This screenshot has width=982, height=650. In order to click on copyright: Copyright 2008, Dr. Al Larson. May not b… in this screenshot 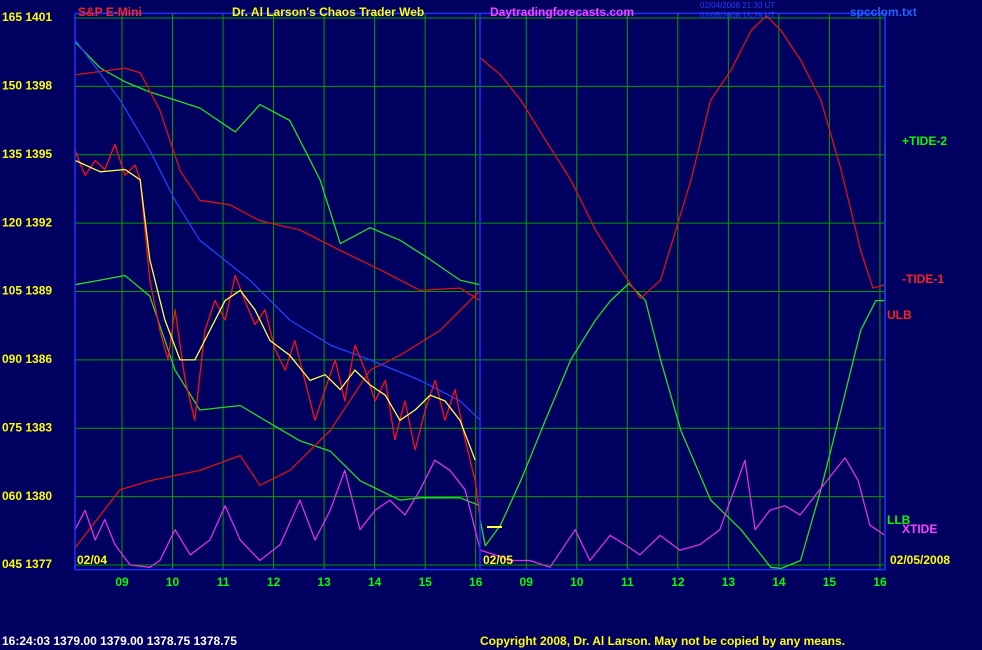, I will do `click(662, 641)`.